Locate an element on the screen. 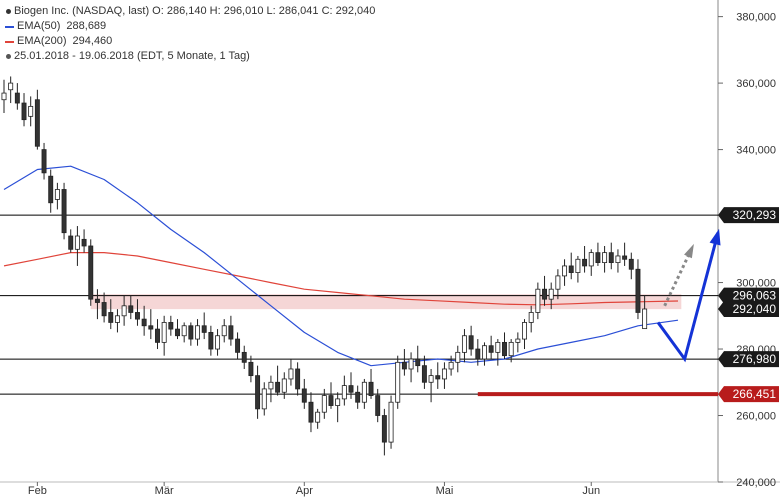 The width and height of the screenshot is (780, 498). price-tag-box is located at coordinates (748, 295).